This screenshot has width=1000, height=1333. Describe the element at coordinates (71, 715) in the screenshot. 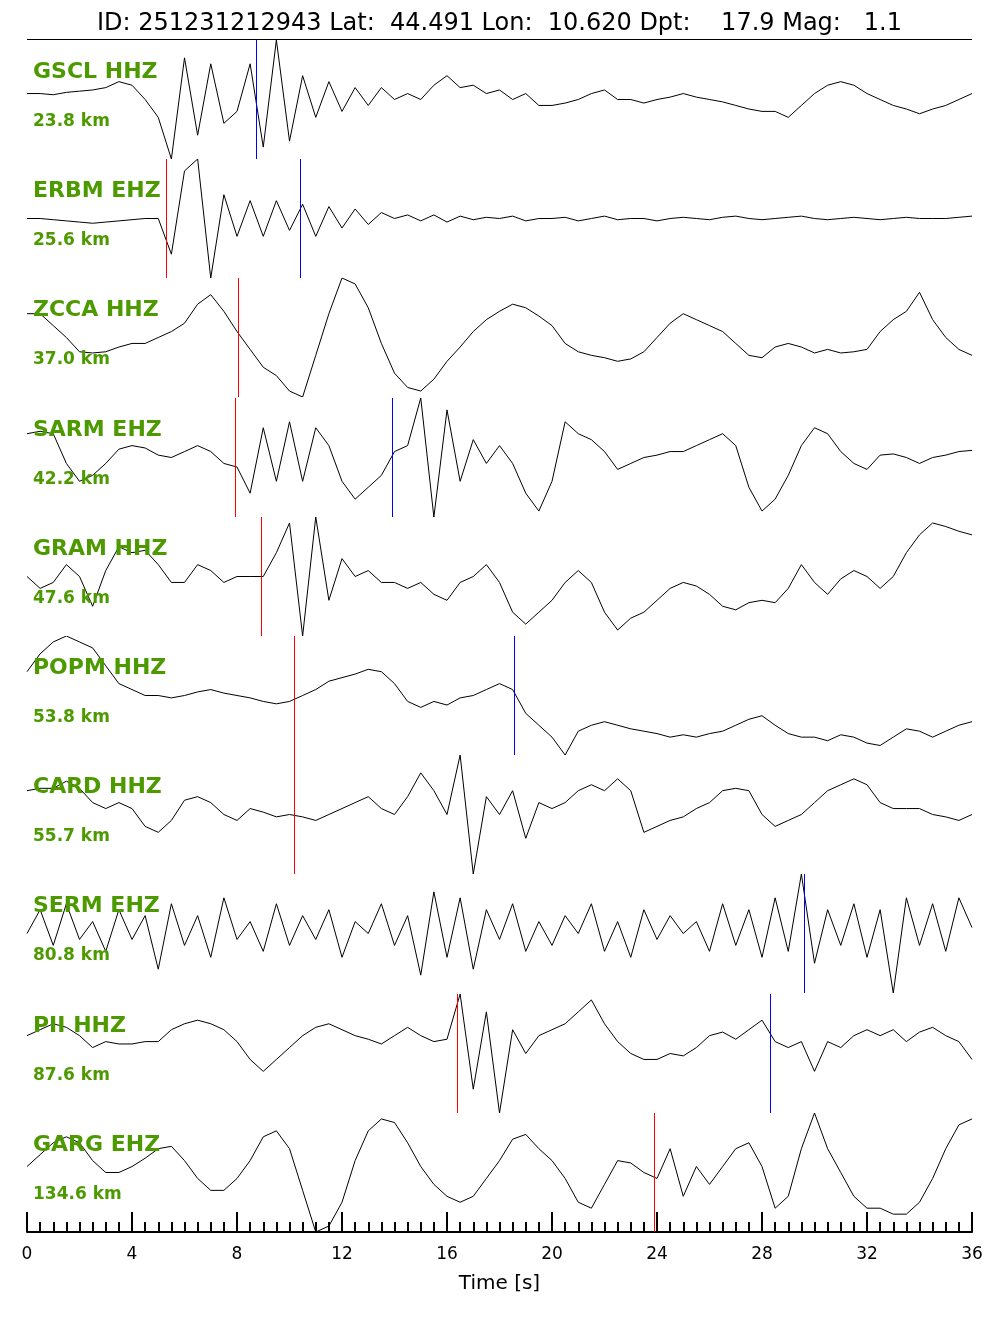

I see `text: 53.8 km` at that location.